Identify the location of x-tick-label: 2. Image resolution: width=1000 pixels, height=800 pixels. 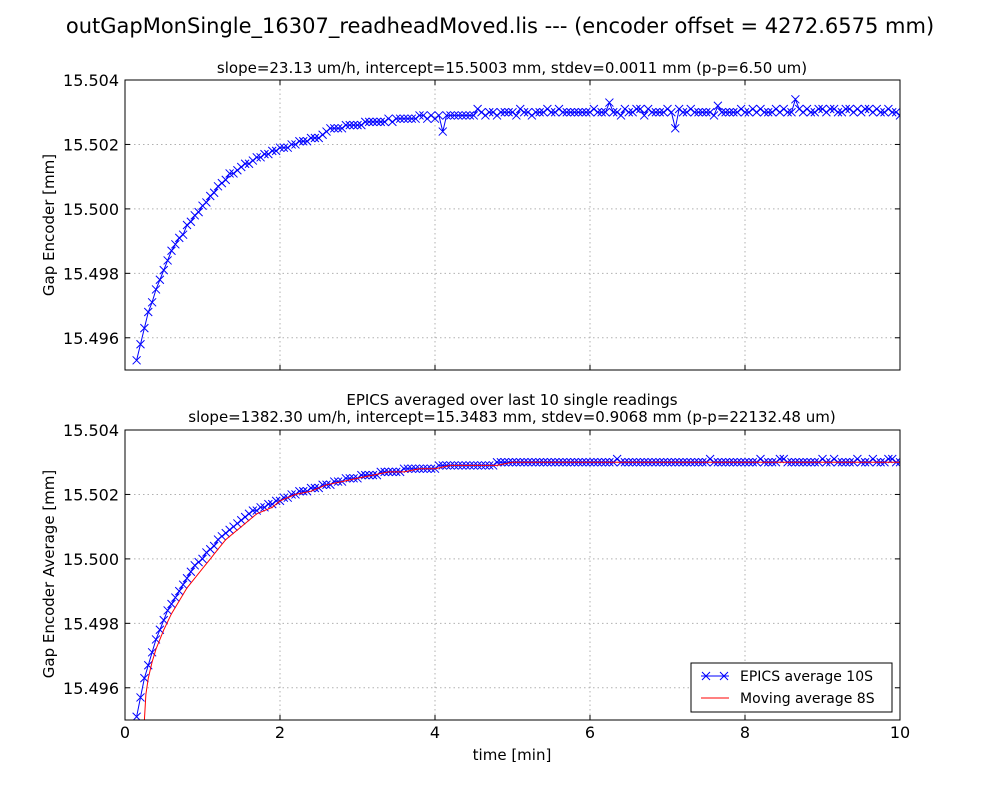
(280, 732).